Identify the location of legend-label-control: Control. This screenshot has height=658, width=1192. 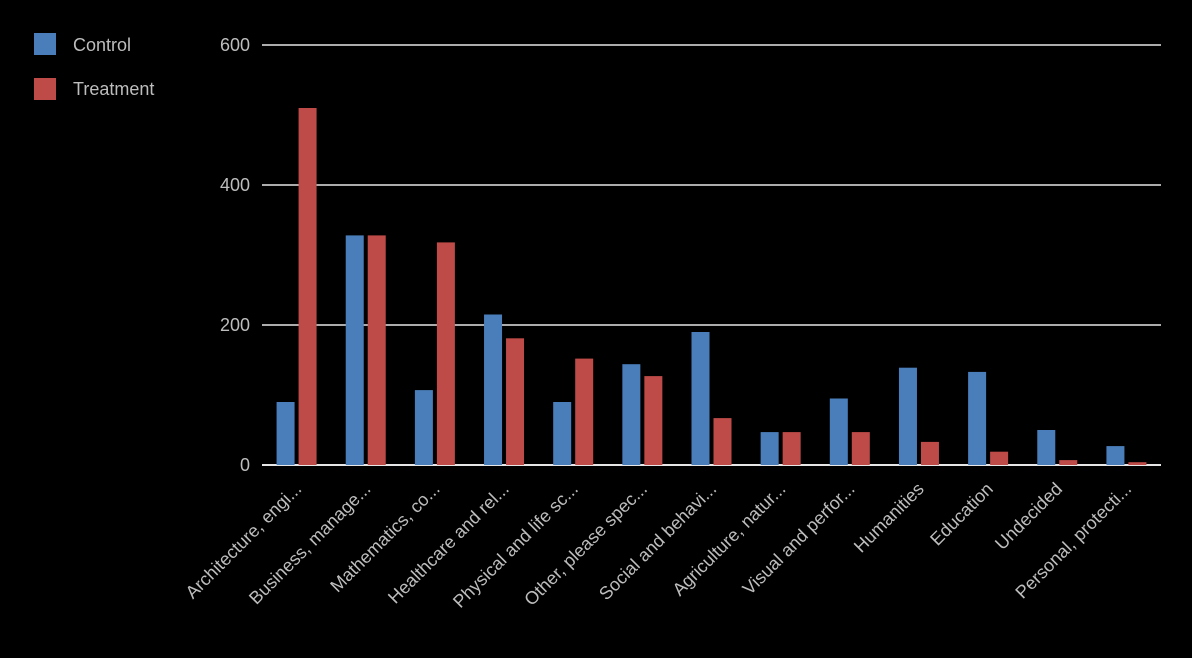
(102, 45).